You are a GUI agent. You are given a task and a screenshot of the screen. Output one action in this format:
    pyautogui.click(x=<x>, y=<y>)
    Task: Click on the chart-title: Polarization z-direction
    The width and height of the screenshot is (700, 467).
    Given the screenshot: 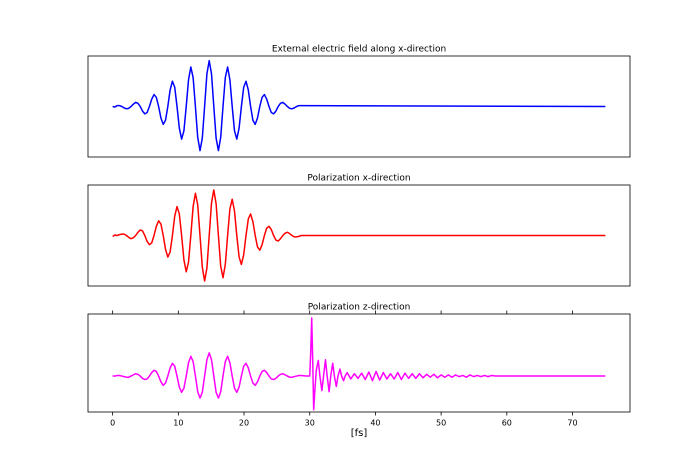 What is the action you would take?
    pyautogui.click(x=359, y=308)
    